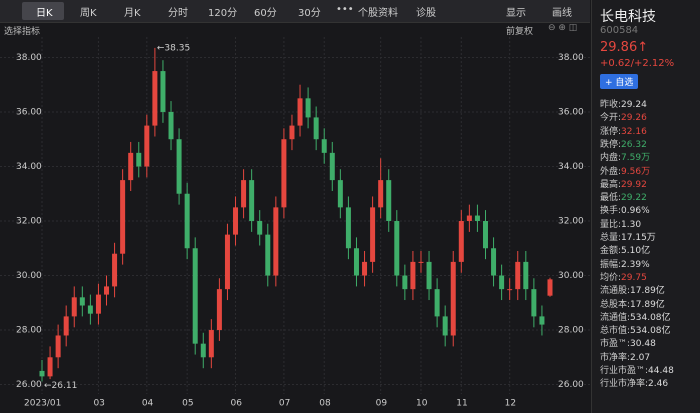 Image resolution: width=700 pixels, height=413 pixels. I want to click on stat-label: 总股本:, so click(615, 304).